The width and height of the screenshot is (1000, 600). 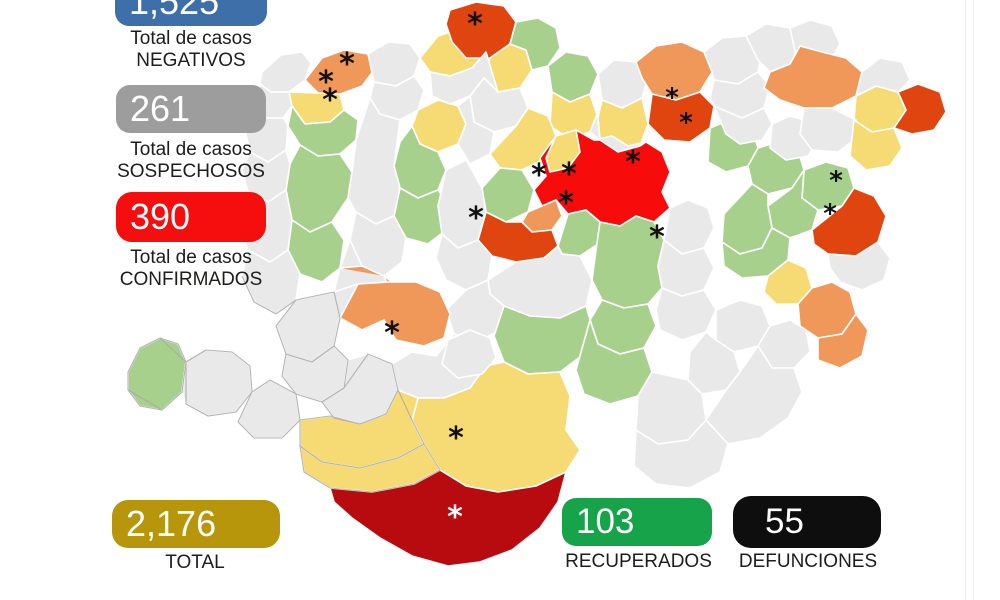 I want to click on stat-badge-negativos: 1,525, so click(x=191, y=13).